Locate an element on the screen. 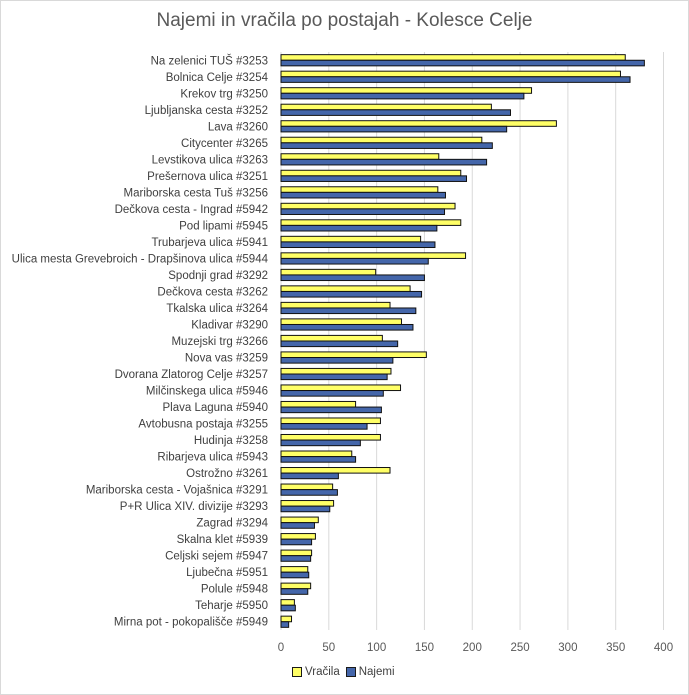  legend-item-vracila: Vračila is located at coordinates (316, 672).